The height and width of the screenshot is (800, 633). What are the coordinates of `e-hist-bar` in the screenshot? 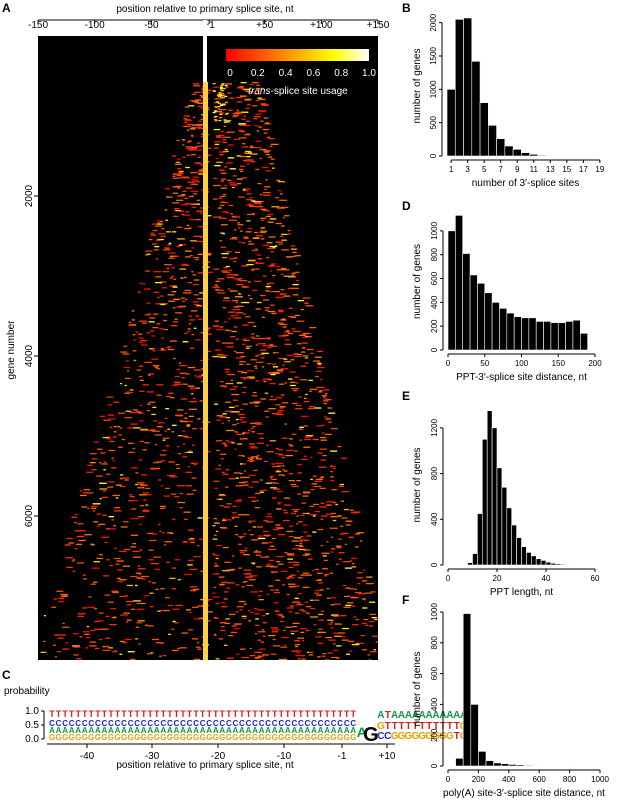 It's located at (470, 564).